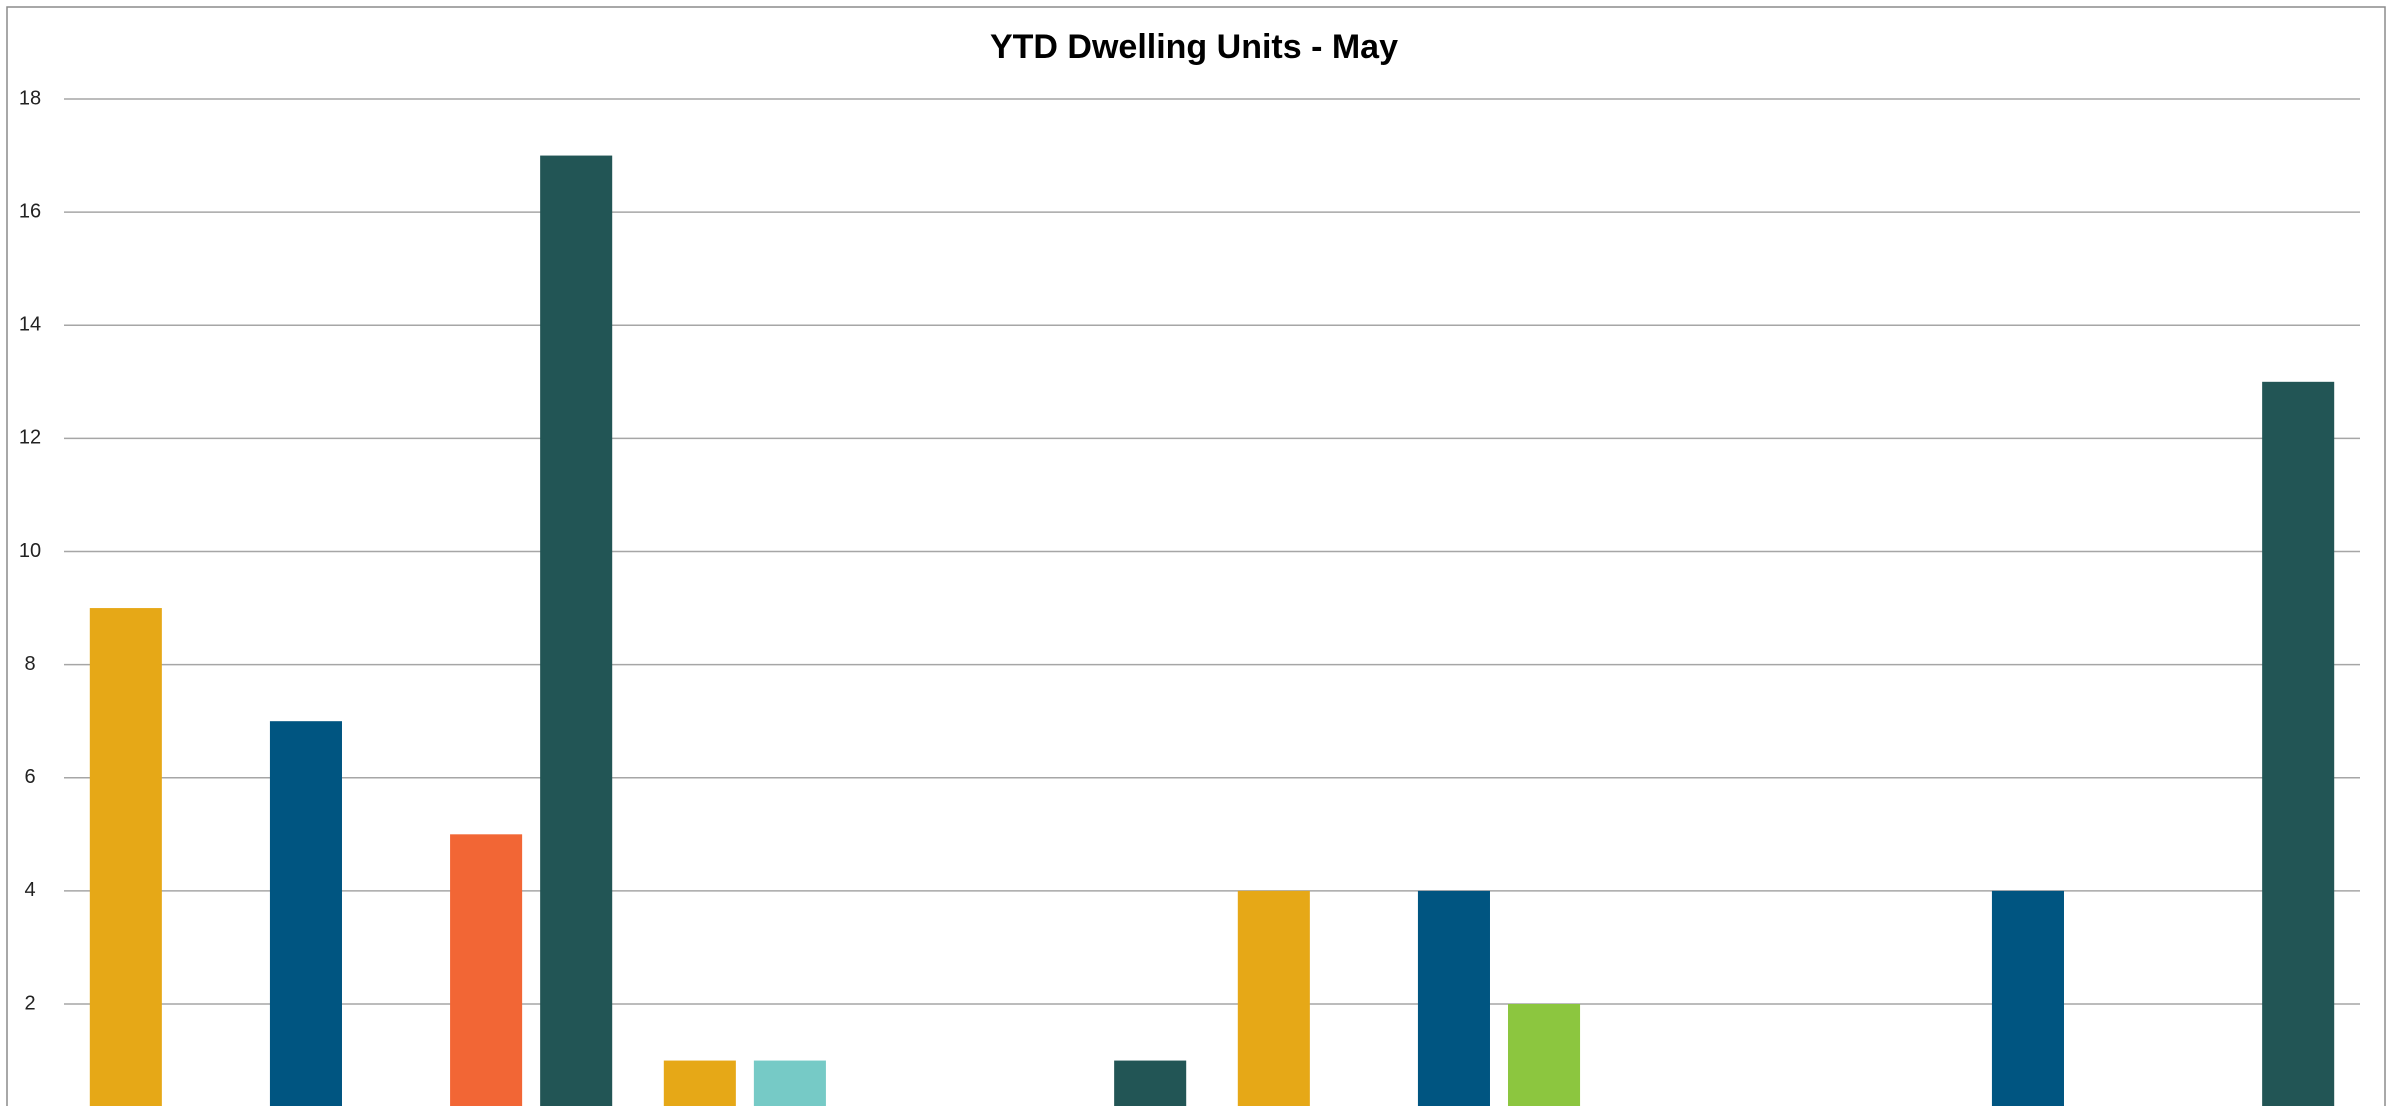 The width and height of the screenshot is (2392, 1106). Describe the element at coordinates (29, 664) in the screenshot. I see `y-tick-label: 8` at that location.